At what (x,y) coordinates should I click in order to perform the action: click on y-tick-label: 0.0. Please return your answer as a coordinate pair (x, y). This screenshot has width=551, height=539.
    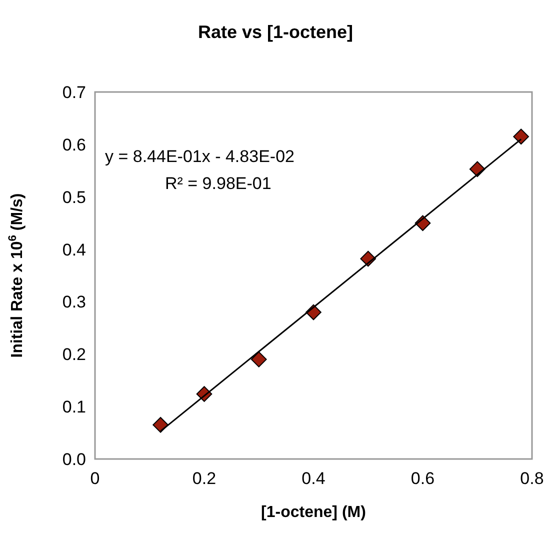
    Looking at the image, I should click on (74, 459).